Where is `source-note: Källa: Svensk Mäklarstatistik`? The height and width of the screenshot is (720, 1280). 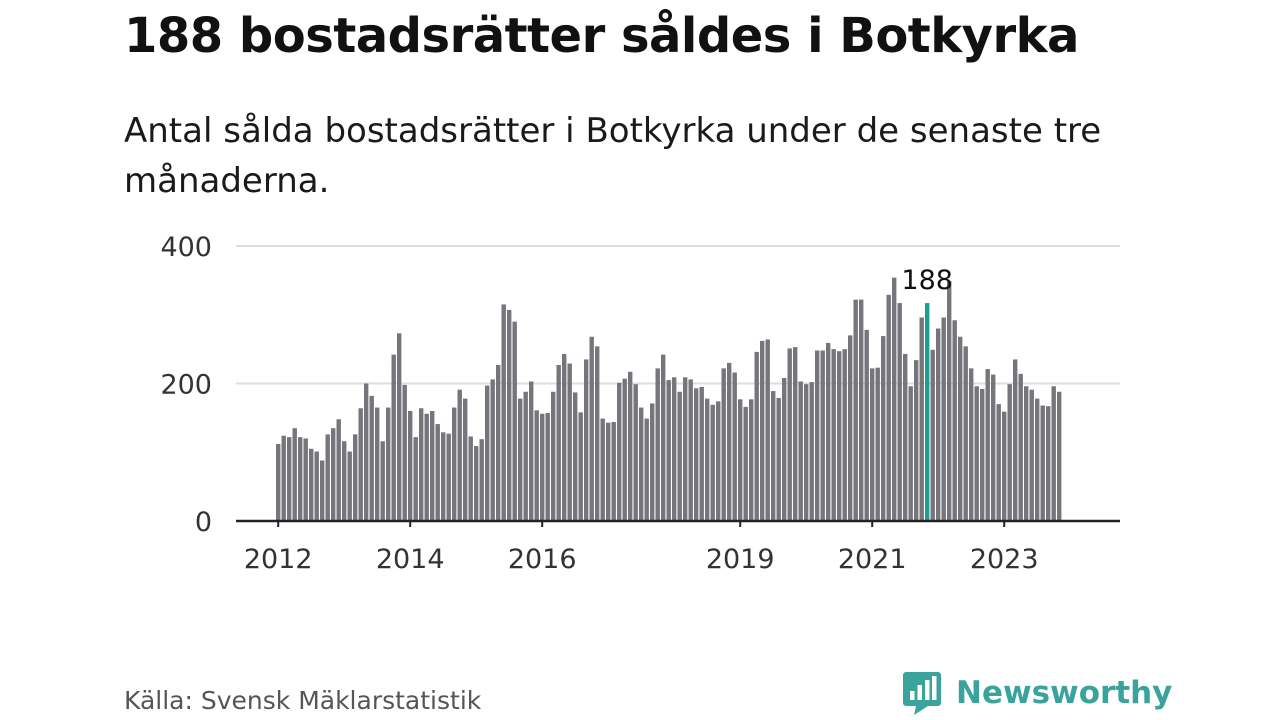 source-note: Källa: Svensk Mäklarstatistik is located at coordinates (303, 700).